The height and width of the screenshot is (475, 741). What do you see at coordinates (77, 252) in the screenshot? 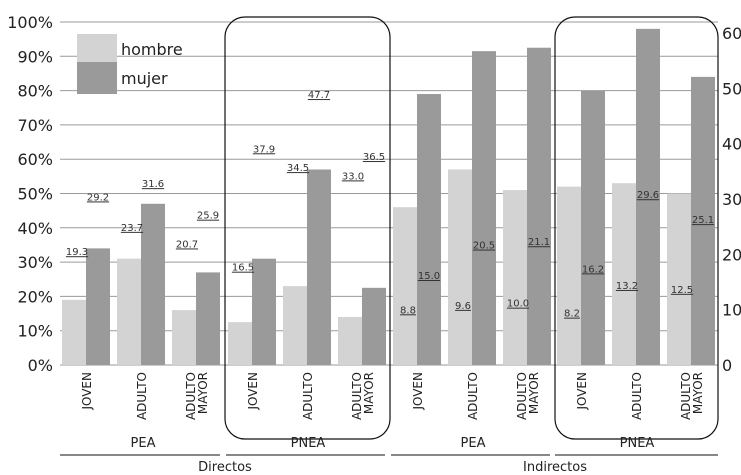
I see `data-label-hombre: 19.3` at bounding box center [77, 252].